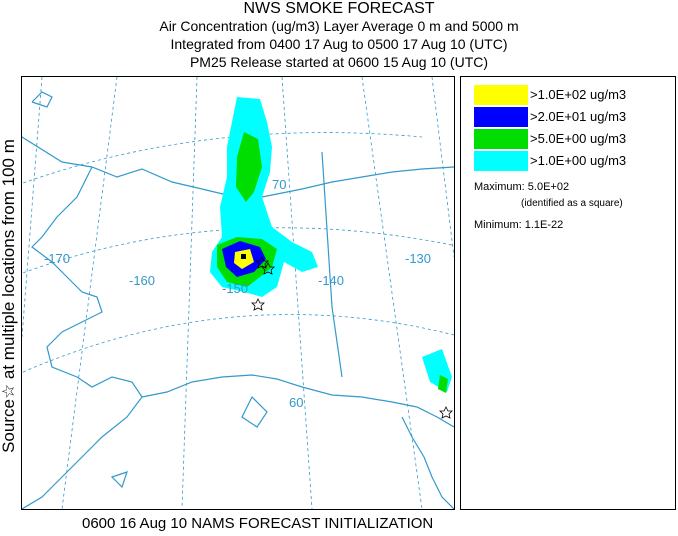 This screenshot has height=536, width=678. What do you see at coordinates (9, 296) in the screenshot?
I see `source-location-label: Source☆ at multiple locations from 100 m` at bounding box center [9, 296].